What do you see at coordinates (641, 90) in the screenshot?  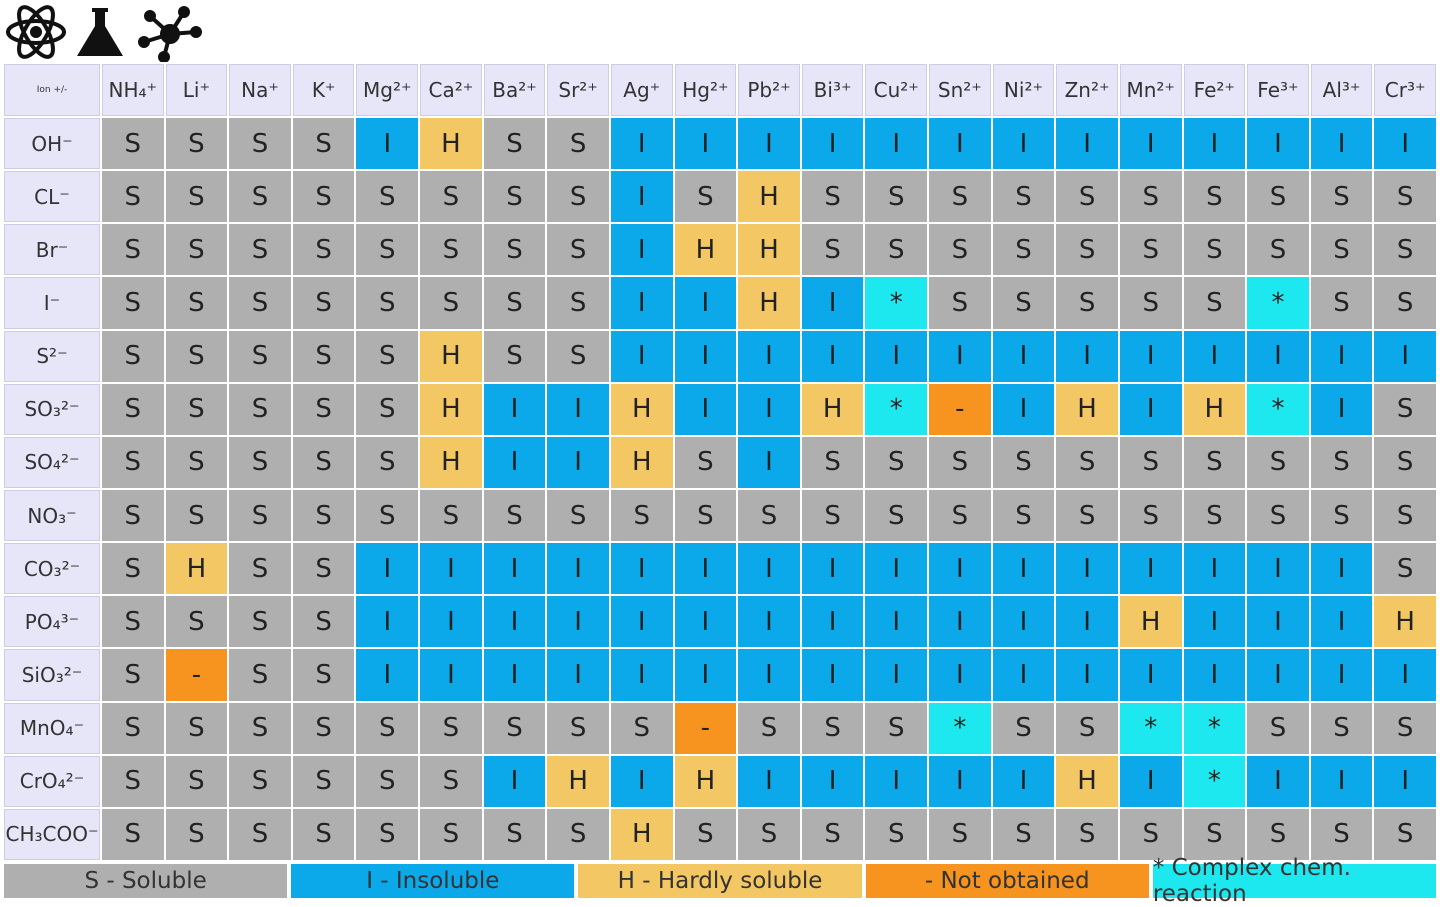 I see `cation-header: Ag⁺` at bounding box center [641, 90].